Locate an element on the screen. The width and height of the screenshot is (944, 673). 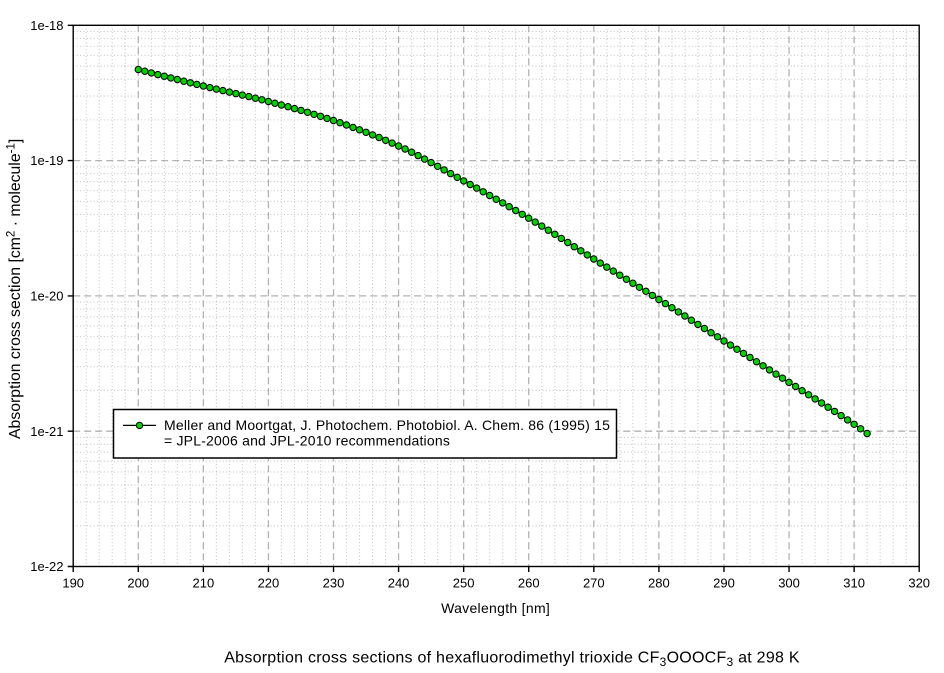
svg-text: Wavelength [nm] is located at coordinates (495, 608).